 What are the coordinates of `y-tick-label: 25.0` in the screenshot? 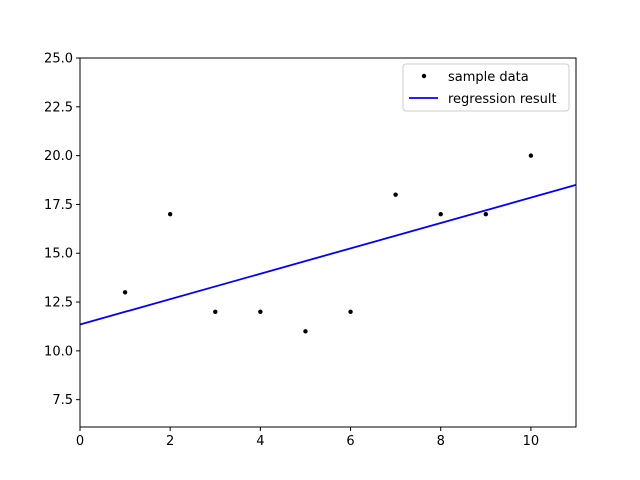 It's located at (58, 59).